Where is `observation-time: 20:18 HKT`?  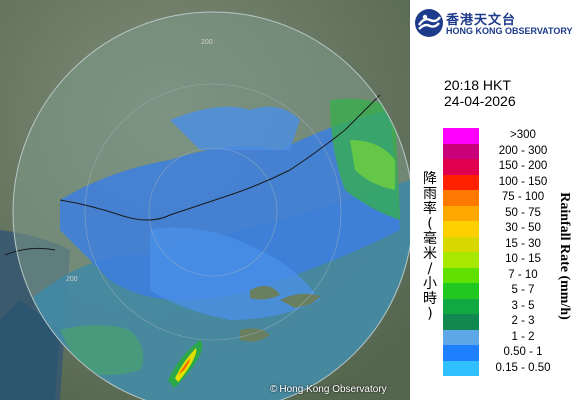 observation-time: 20:18 HKT is located at coordinates (477, 85).